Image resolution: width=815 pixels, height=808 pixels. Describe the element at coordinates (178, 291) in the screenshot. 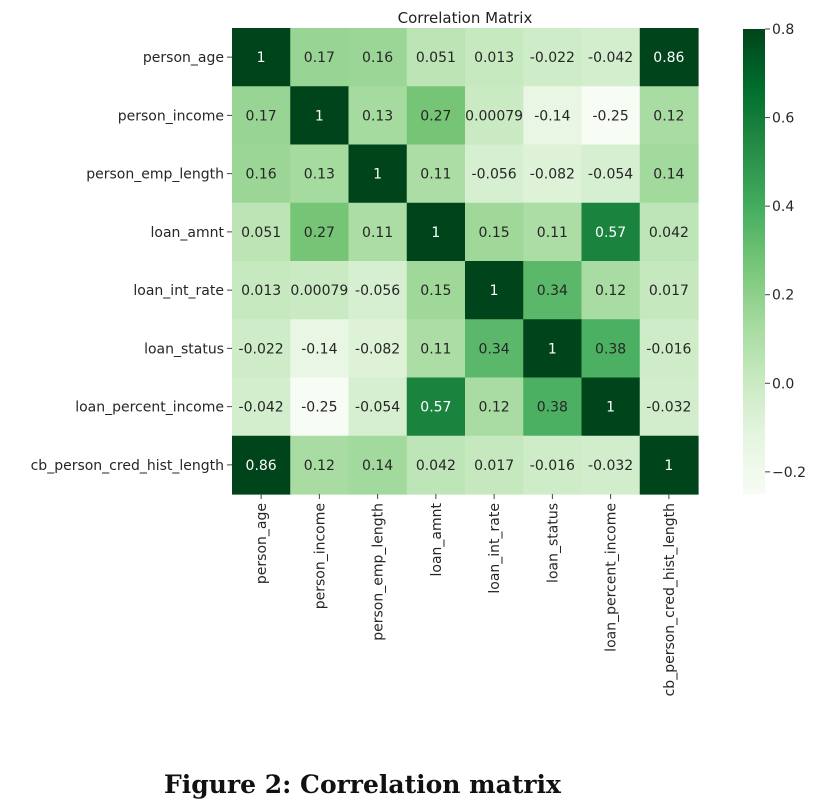

I see `row-label: loan_int_rate` at that location.